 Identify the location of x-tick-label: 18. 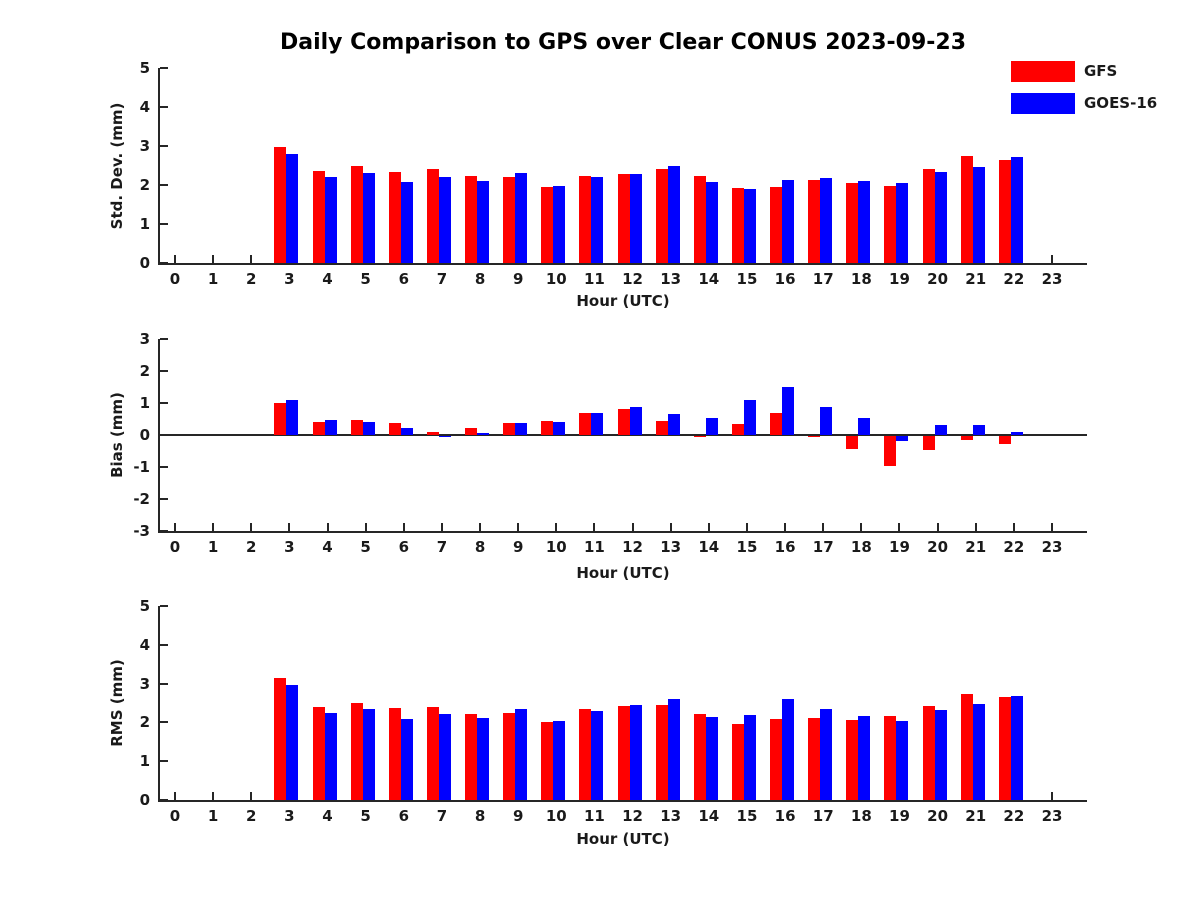
(861, 547).